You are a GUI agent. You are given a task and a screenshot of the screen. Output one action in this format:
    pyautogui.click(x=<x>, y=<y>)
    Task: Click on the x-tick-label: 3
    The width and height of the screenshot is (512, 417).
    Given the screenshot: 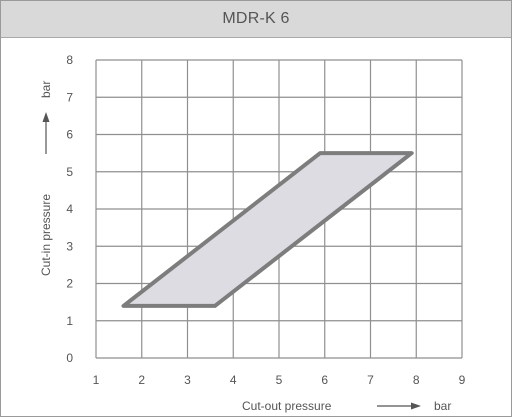 What is the action you would take?
    pyautogui.click(x=187, y=380)
    